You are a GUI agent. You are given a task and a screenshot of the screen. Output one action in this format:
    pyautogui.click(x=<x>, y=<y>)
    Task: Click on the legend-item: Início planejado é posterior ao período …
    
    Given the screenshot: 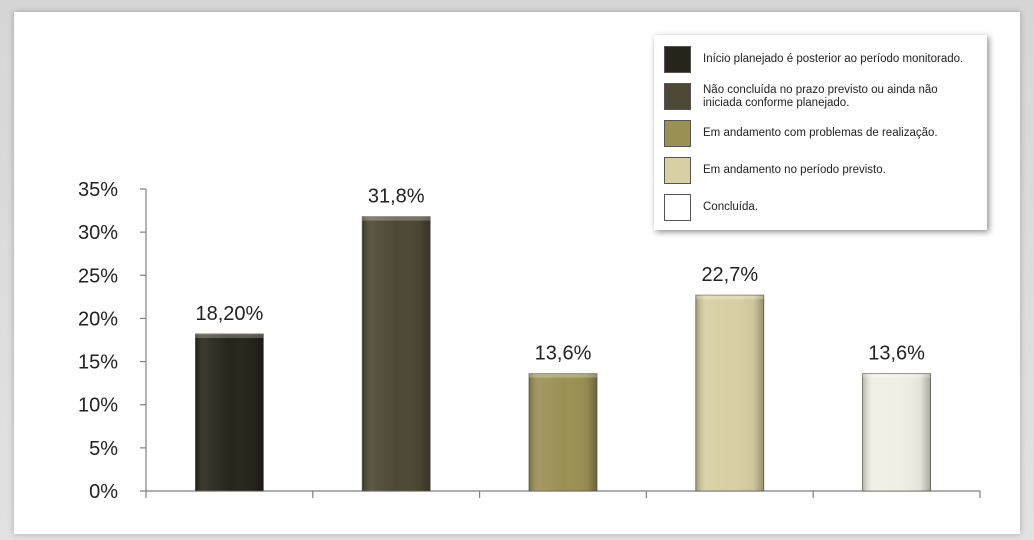 What is the action you would take?
    pyautogui.click(x=821, y=59)
    